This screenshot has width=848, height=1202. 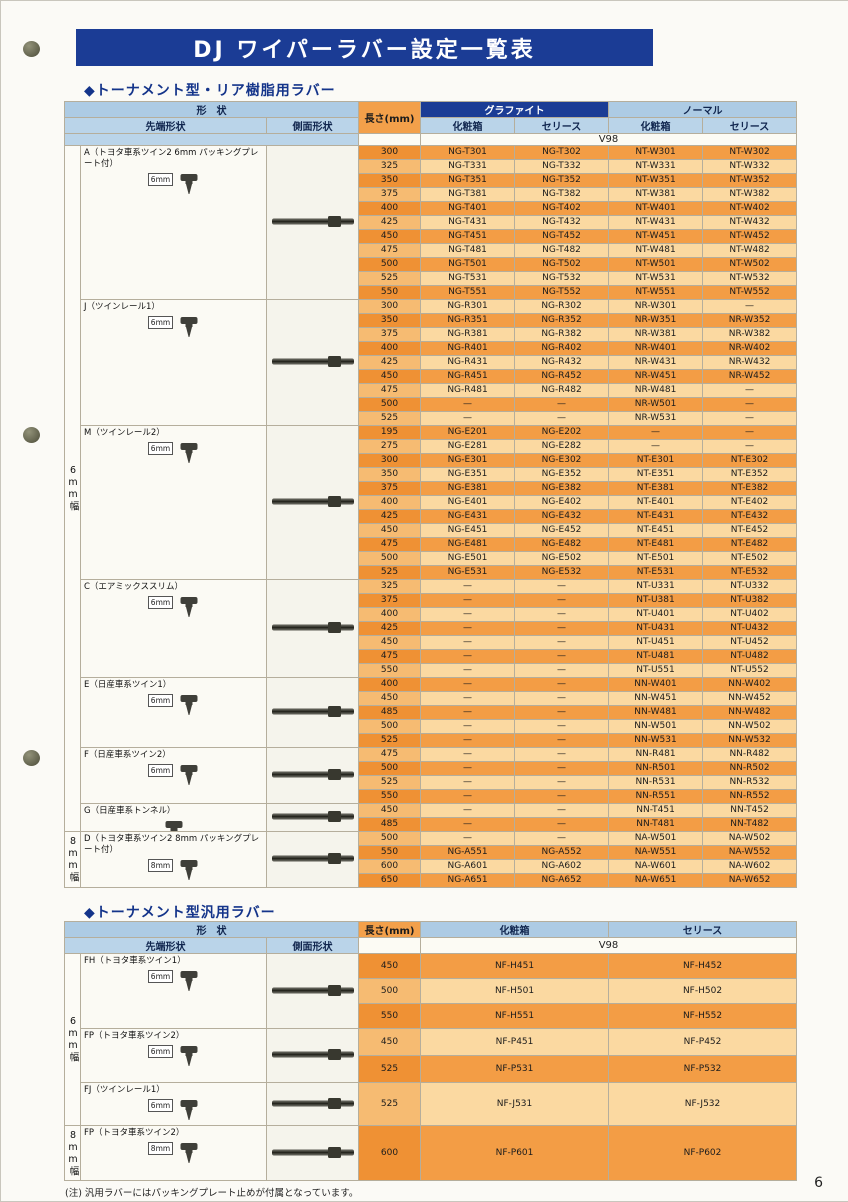 What do you see at coordinates (468, 166) in the screenshot?
I see `part-number-cell: NG-T331` at bounding box center [468, 166].